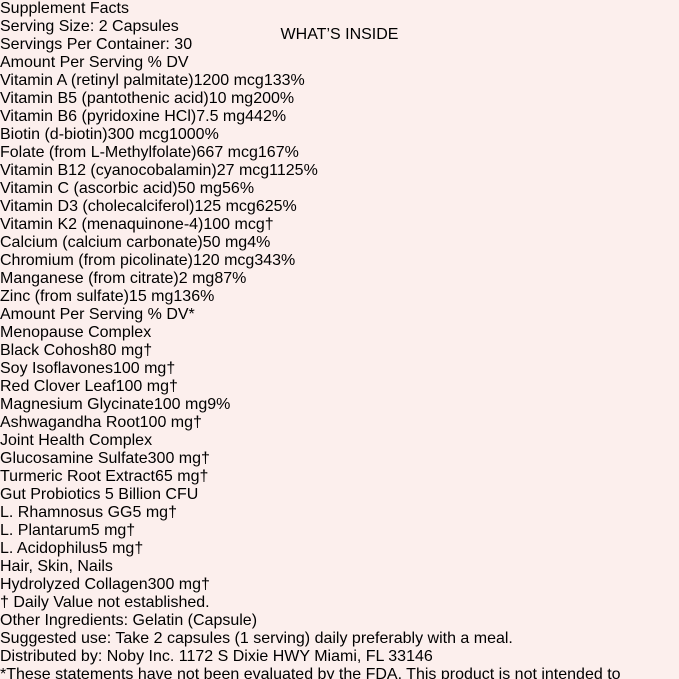 The height and width of the screenshot is (679, 679). Describe the element at coordinates (194, 296) in the screenshot. I see `ingredient-dv: 136%` at that location.